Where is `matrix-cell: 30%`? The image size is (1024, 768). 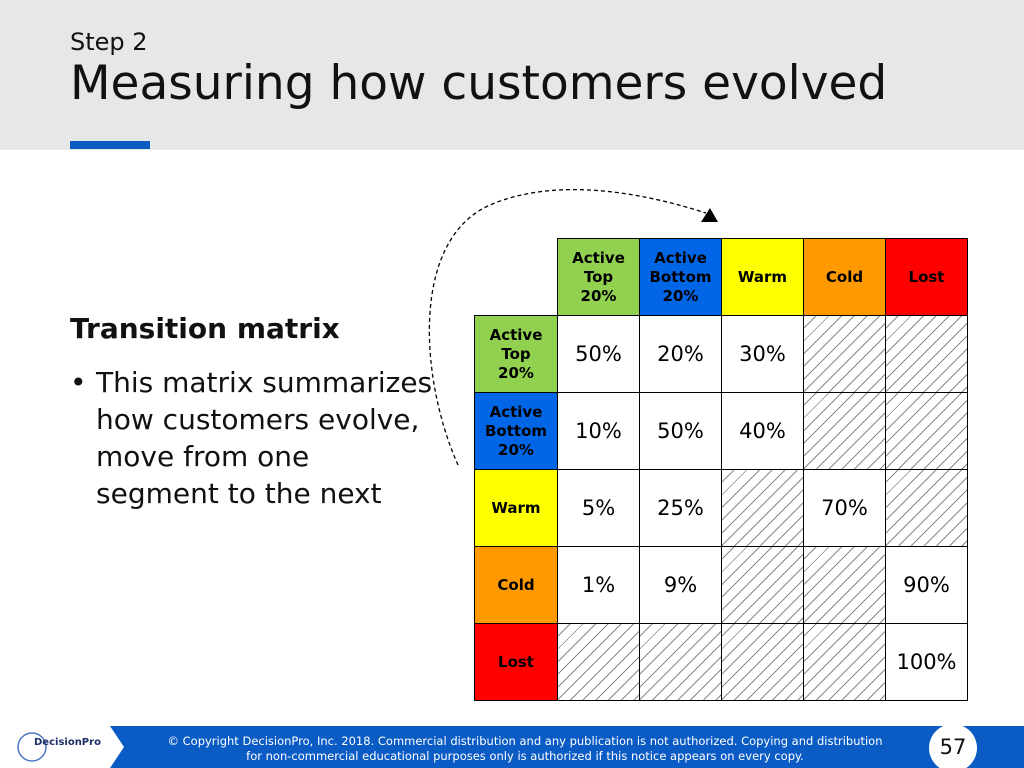 matrix-cell: 30% is located at coordinates (762, 354).